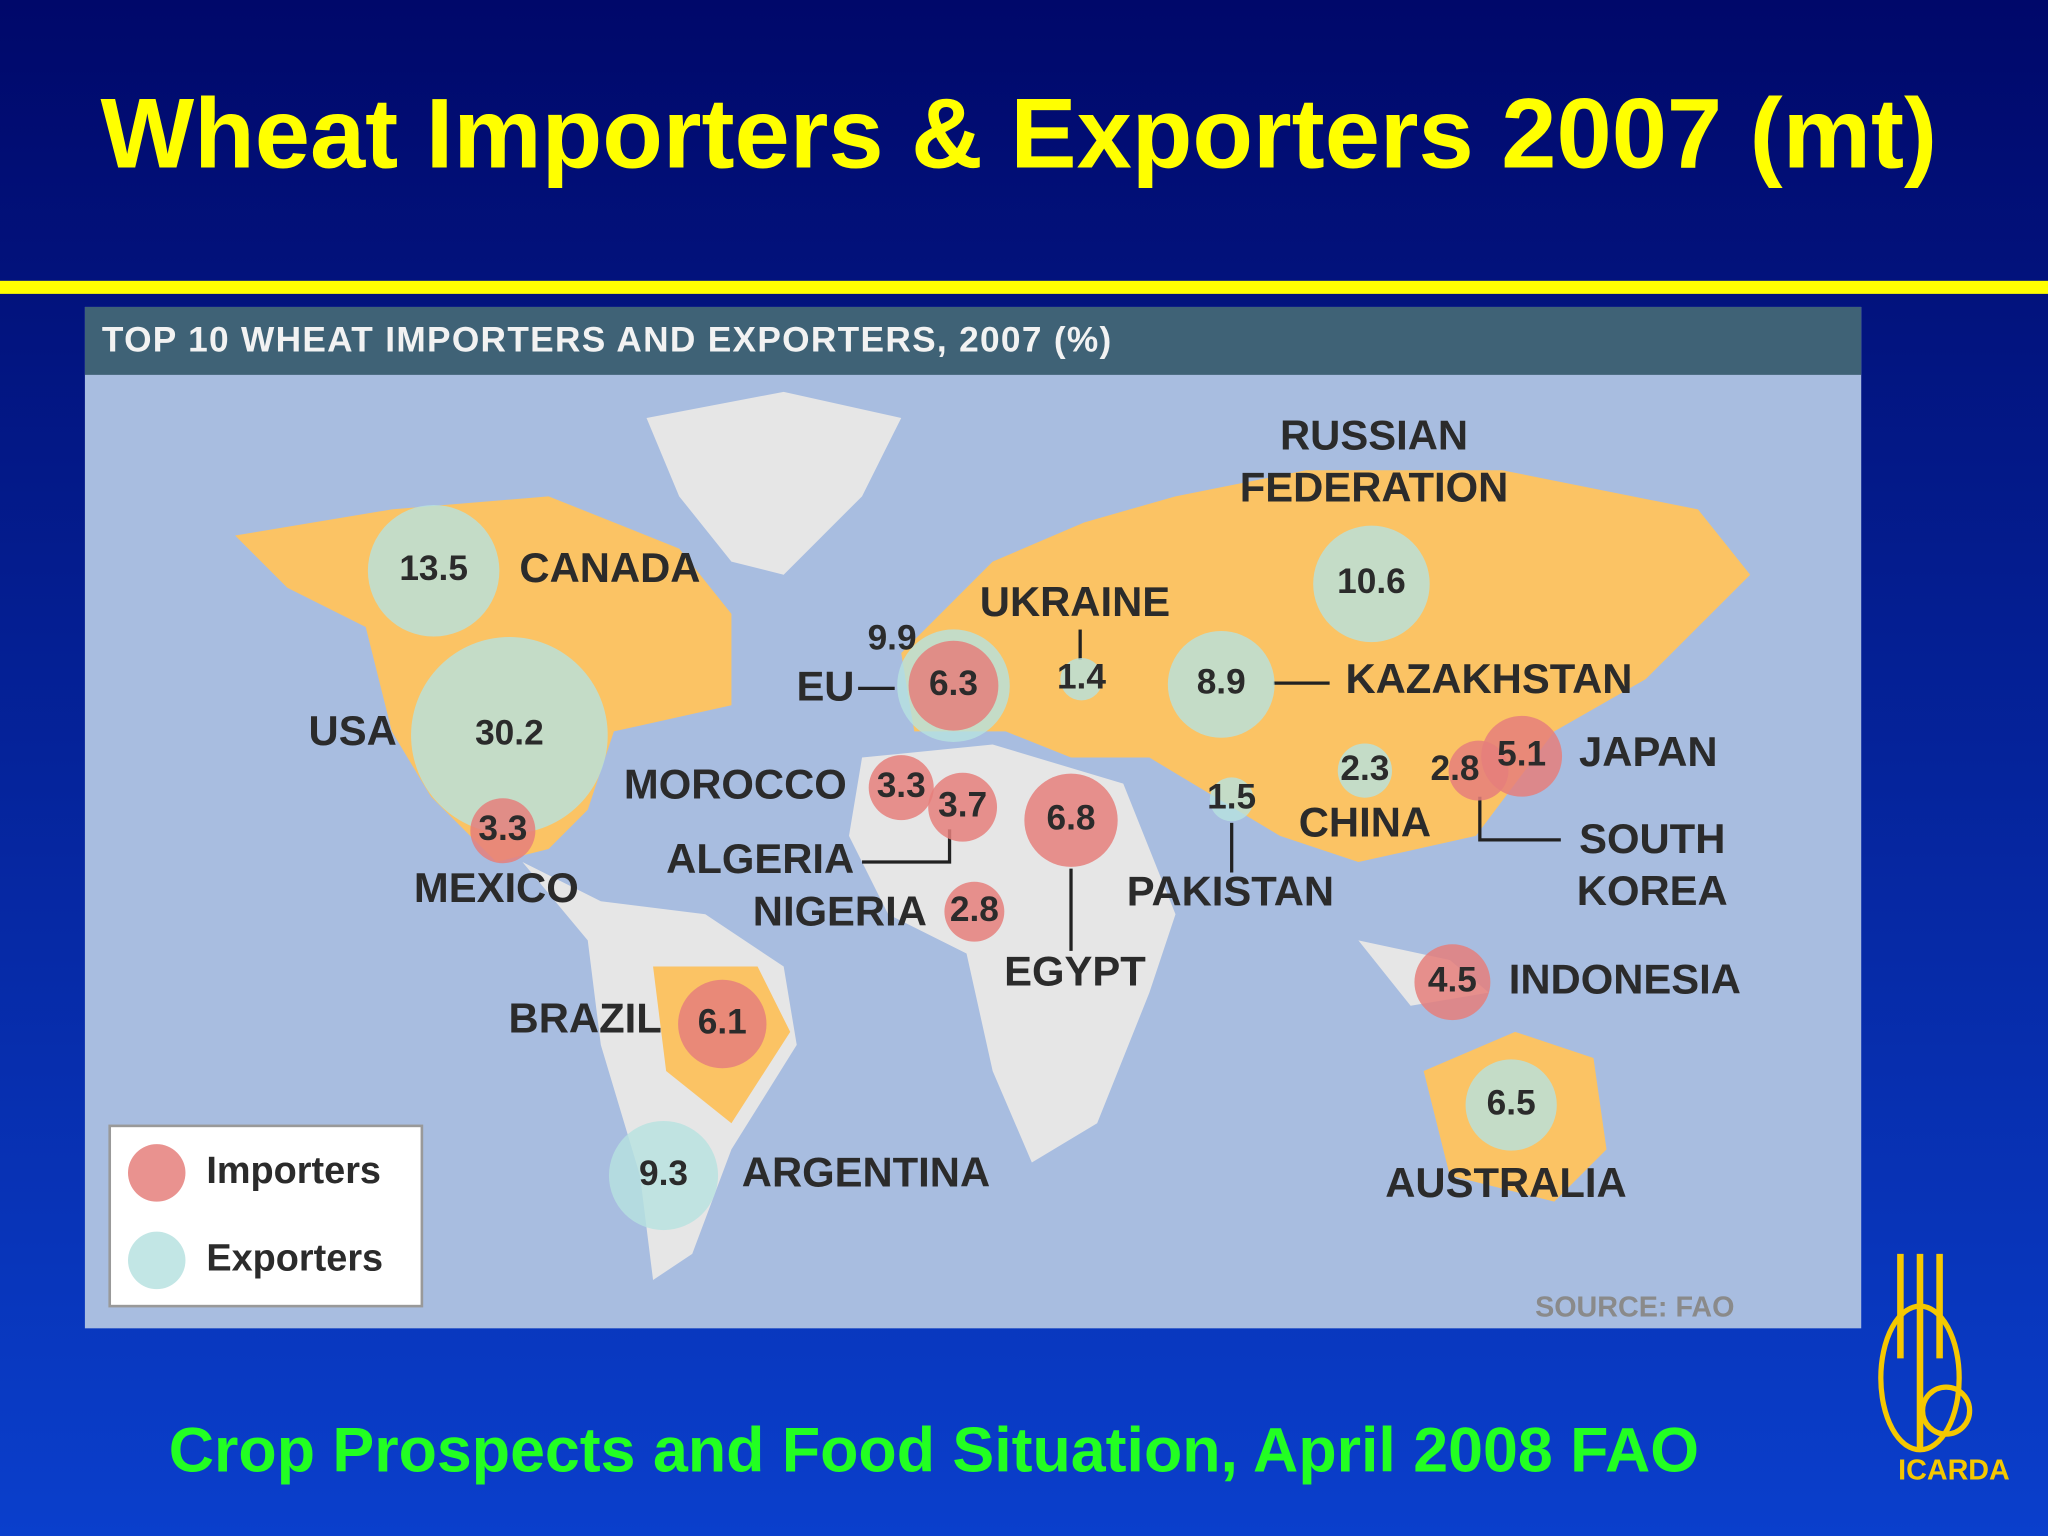  I want to click on country-name: INDONESIA, so click(1625, 978).